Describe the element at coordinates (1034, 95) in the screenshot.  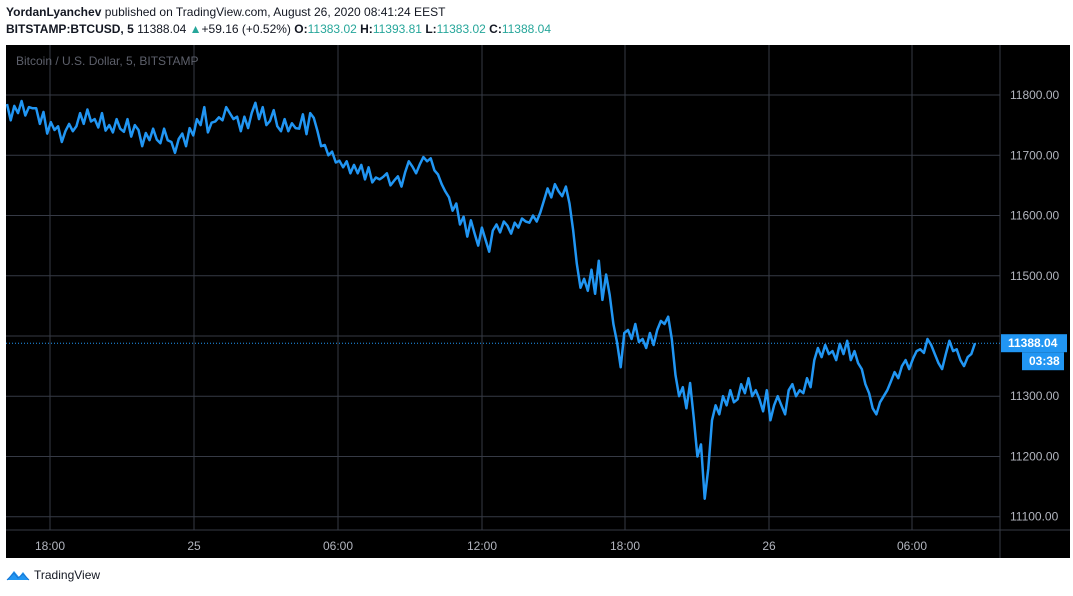
I see `price-tick-label: 11800.00` at that location.